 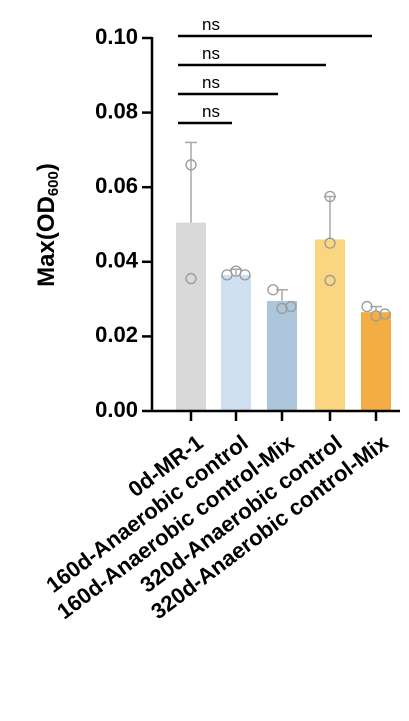 What do you see at coordinates (46, 167) in the screenshot?
I see `y-axis-label-close: )` at bounding box center [46, 167].